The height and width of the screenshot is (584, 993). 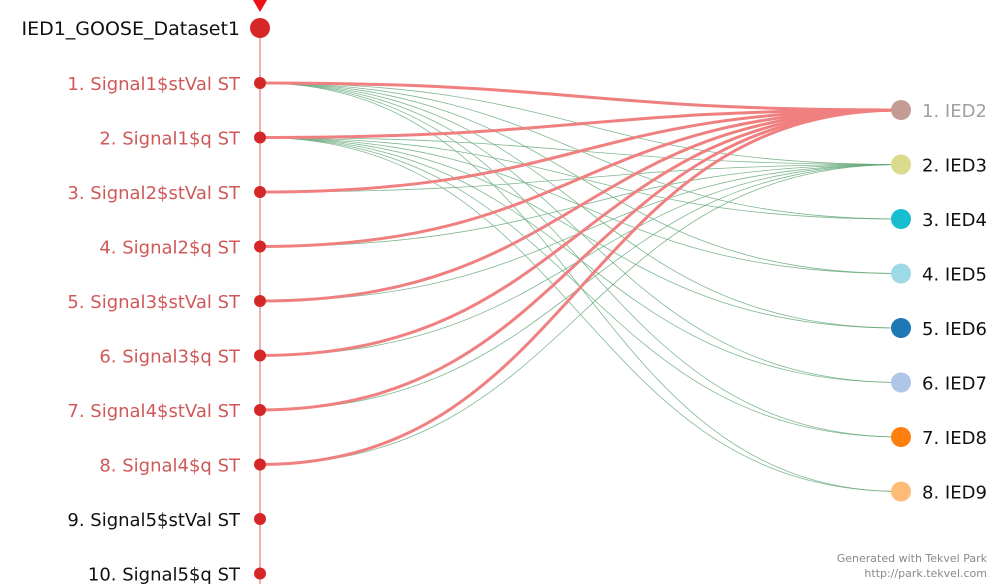 I want to click on dataset-arrow-icon, so click(x=260, y=6).